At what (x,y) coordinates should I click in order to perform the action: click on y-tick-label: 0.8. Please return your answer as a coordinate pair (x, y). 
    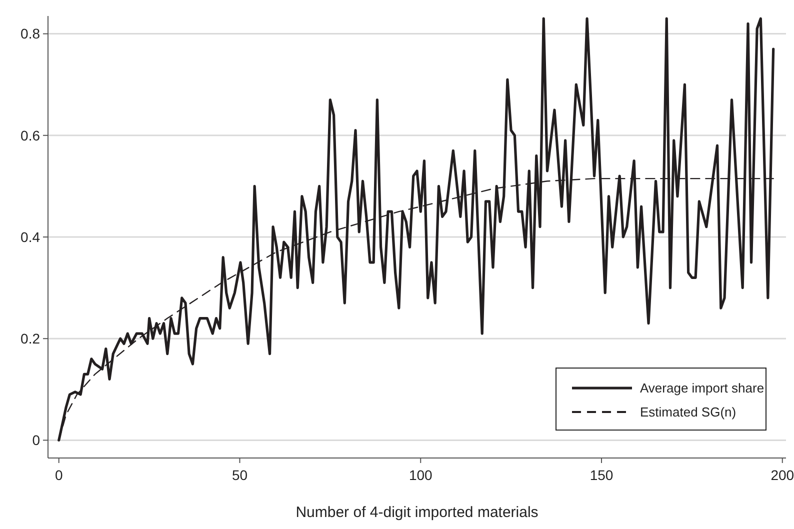
    Looking at the image, I should click on (30, 34).